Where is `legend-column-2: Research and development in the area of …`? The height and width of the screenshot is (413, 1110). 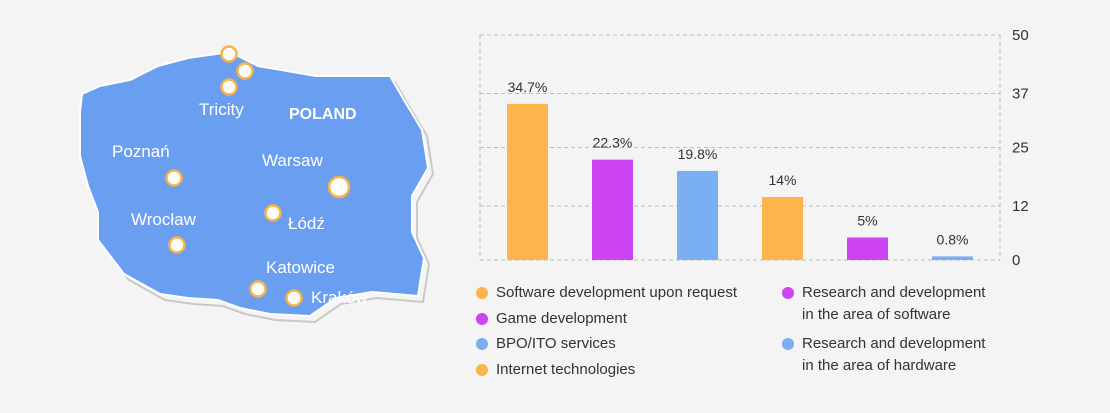
legend-column-2: Research and development in the area of … is located at coordinates (912, 333).